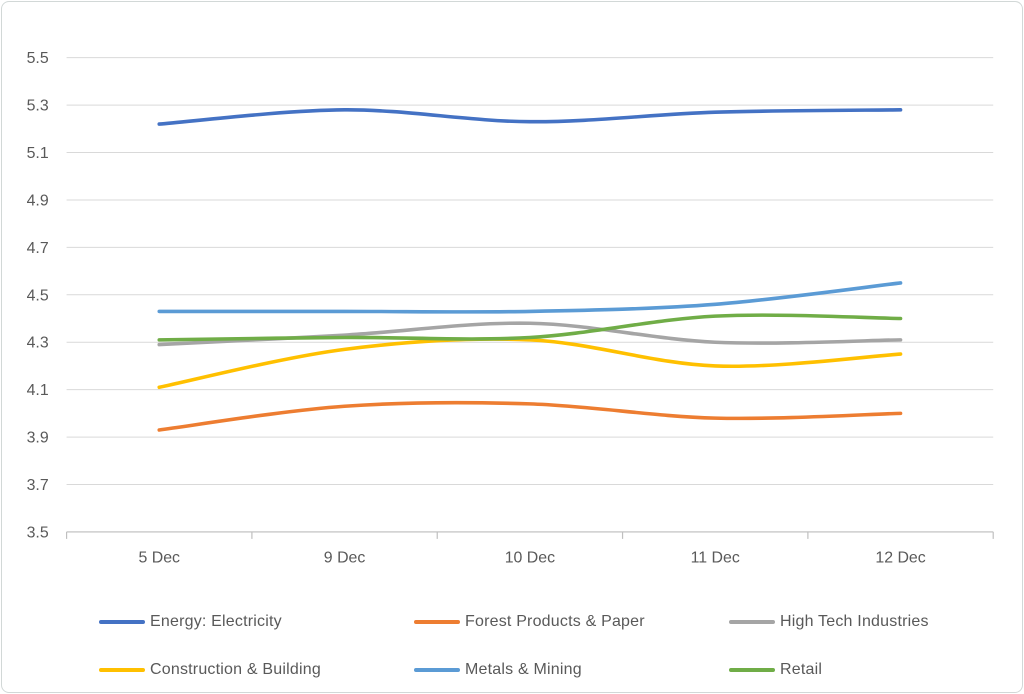 The height and width of the screenshot is (694, 1024). I want to click on x-axis-label-11-dec: 11 Dec, so click(715, 558).